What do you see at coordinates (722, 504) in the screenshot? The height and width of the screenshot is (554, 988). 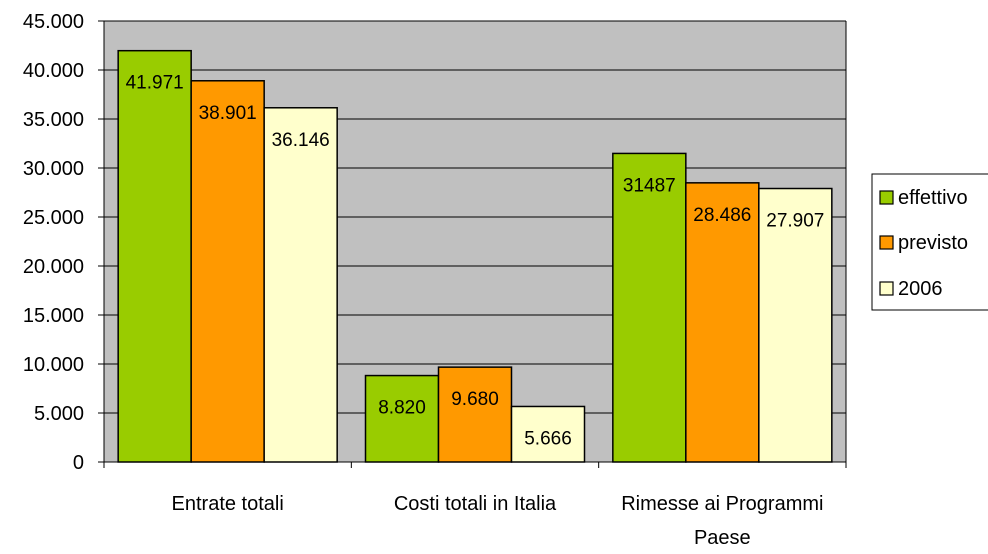 I see `category-label-3: Rimesse ai Programmi` at bounding box center [722, 504].